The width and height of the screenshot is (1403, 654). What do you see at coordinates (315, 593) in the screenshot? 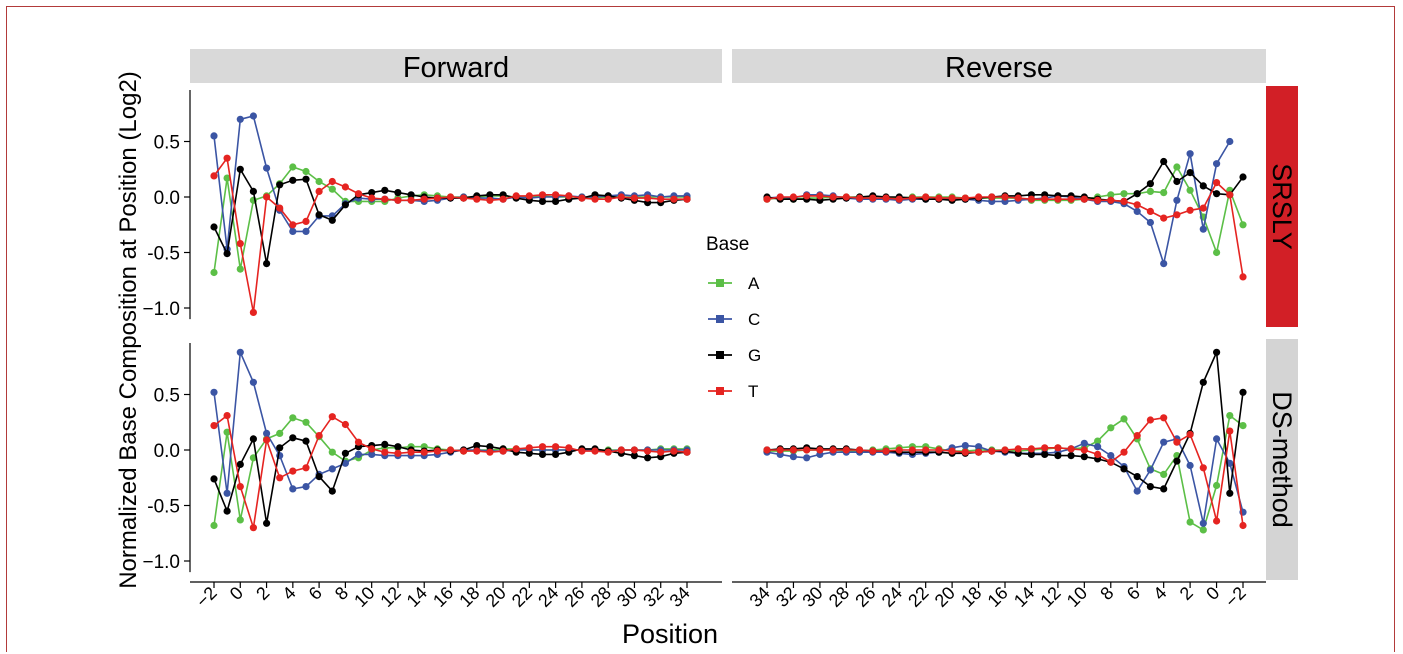
I see `x-tick-label: 6` at bounding box center [315, 593].